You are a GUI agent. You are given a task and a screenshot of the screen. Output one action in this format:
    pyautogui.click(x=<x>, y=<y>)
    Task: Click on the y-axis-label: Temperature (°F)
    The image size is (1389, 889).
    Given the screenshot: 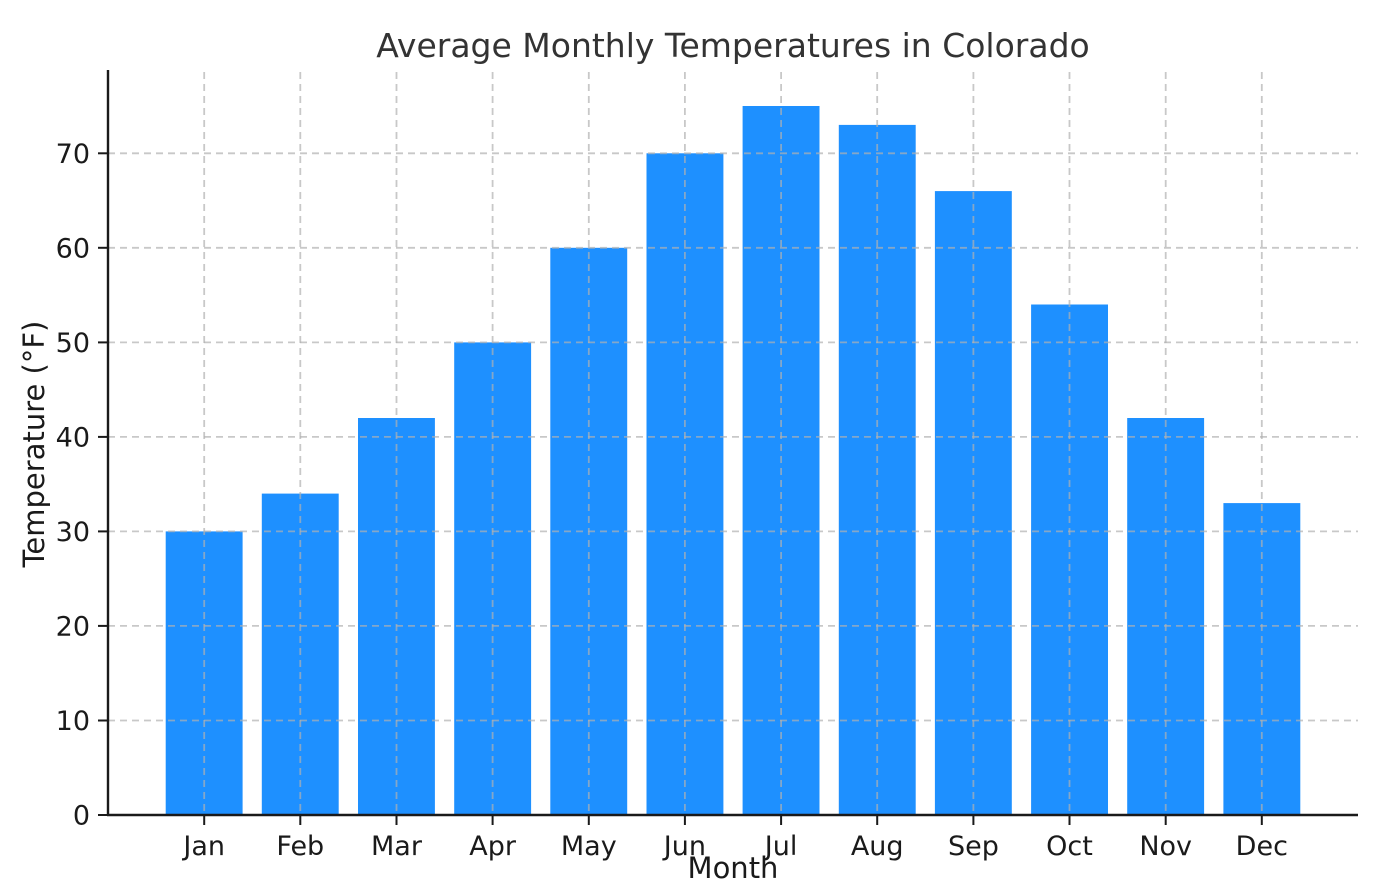 What is the action you would take?
    pyautogui.click(x=34, y=445)
    